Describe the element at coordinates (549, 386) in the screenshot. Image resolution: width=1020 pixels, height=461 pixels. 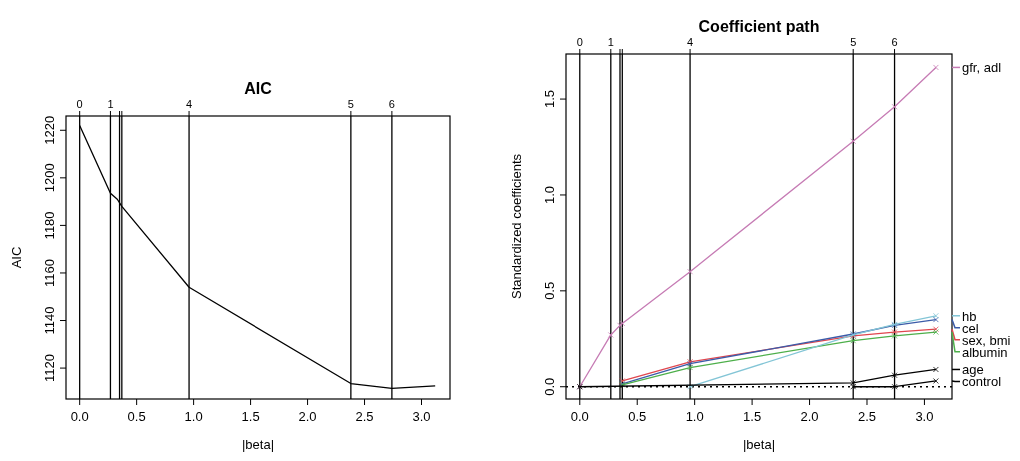
I see `y-tick-label: 0.0` at that location.